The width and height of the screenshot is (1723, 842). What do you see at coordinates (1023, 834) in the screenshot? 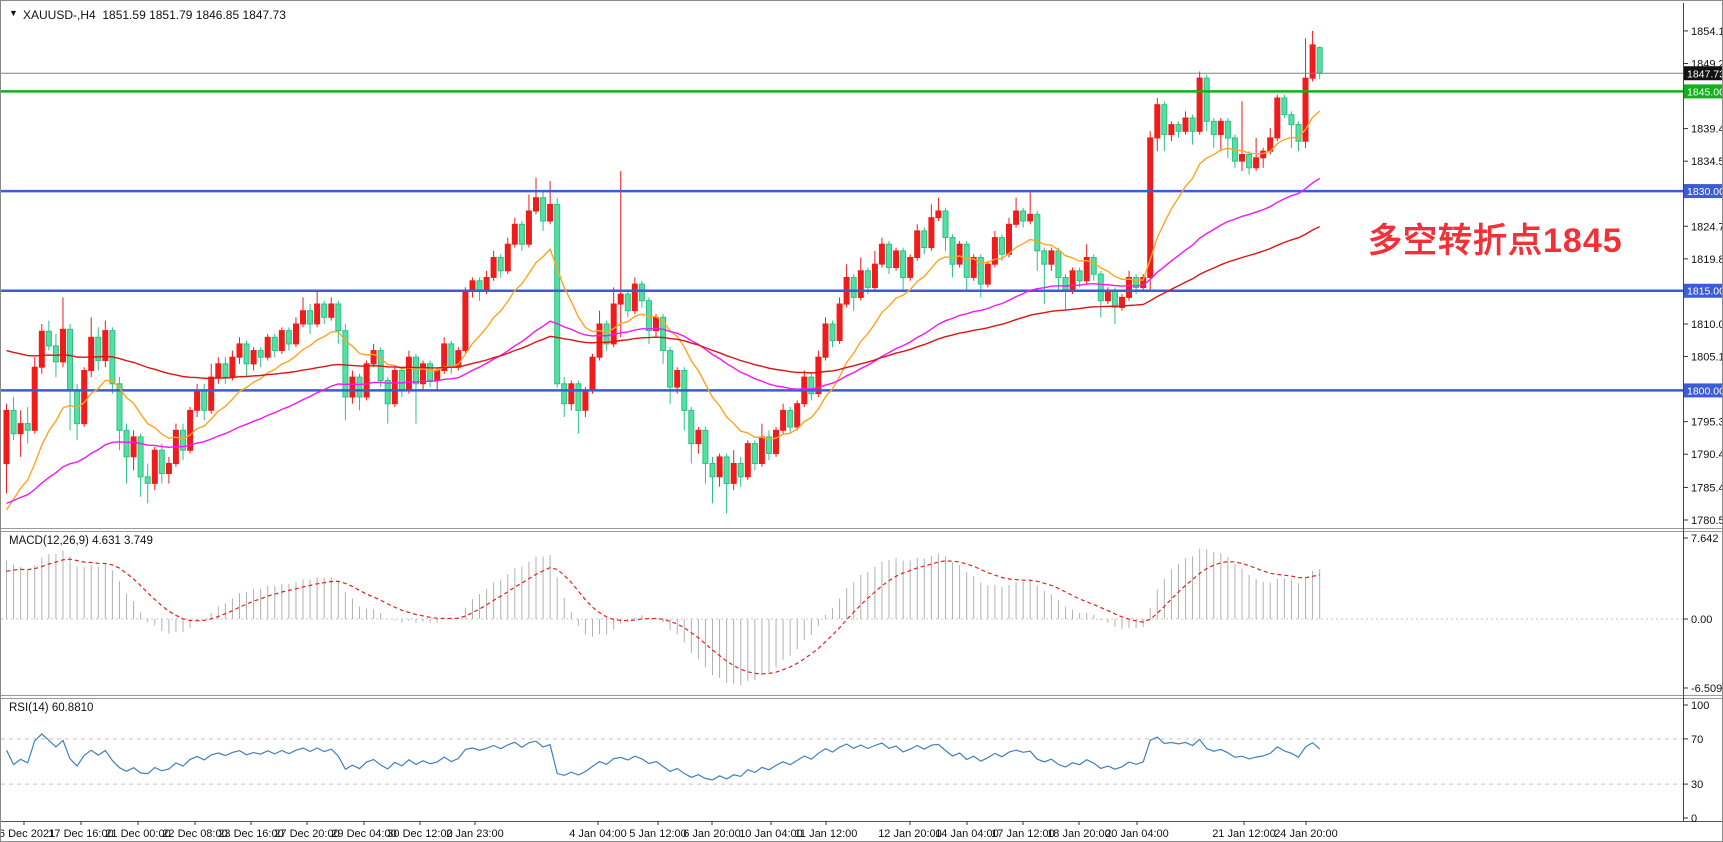
I see `time-axis-label: 17 Jan 12:00` at bounding box center [1023, 834].